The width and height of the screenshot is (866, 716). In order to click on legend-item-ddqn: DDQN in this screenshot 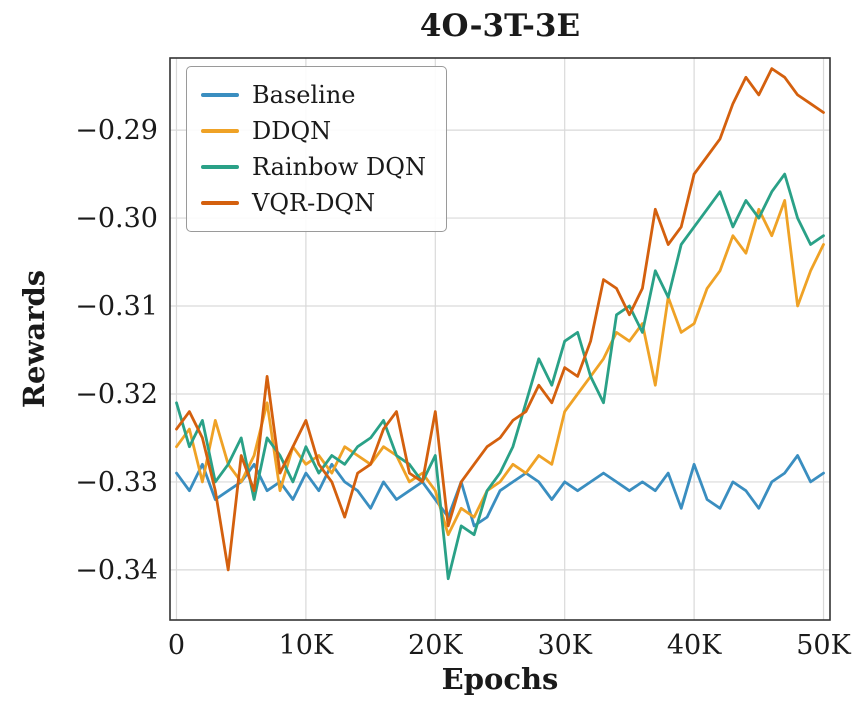, I will do `click(313, 131)`.